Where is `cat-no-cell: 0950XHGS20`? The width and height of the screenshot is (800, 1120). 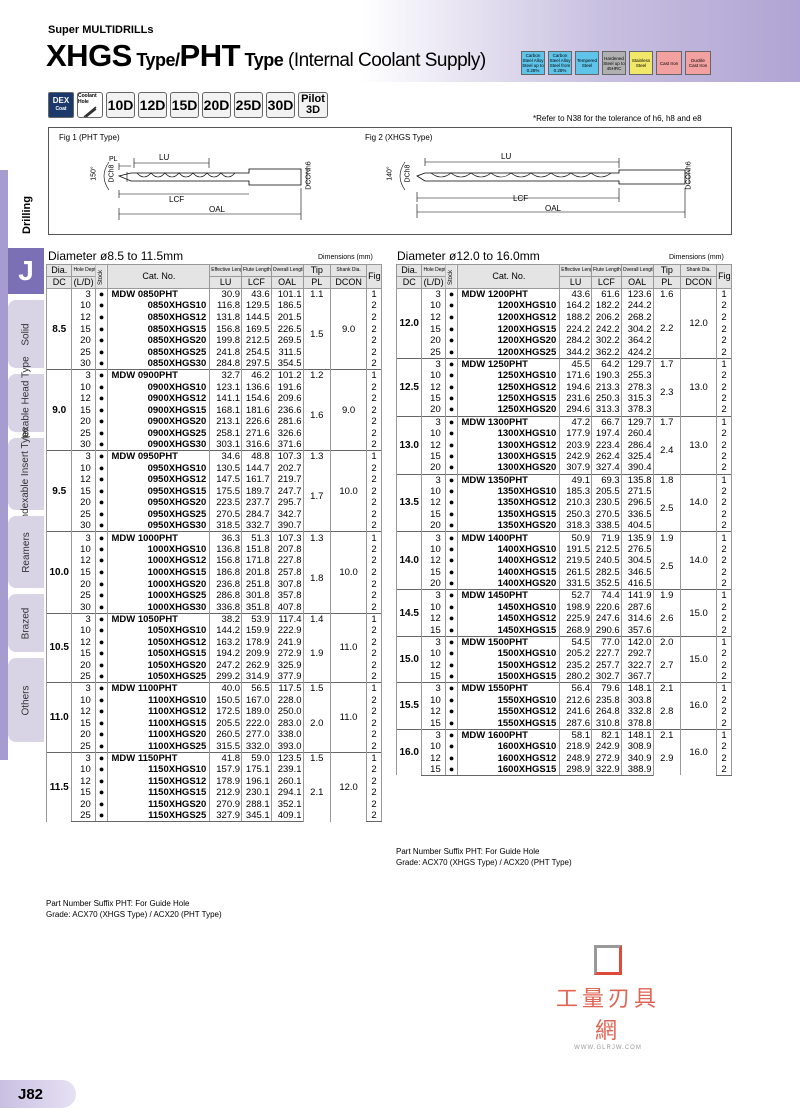
cat-no-cell: 0950XHGS20 is located at coordinates (158, 503).